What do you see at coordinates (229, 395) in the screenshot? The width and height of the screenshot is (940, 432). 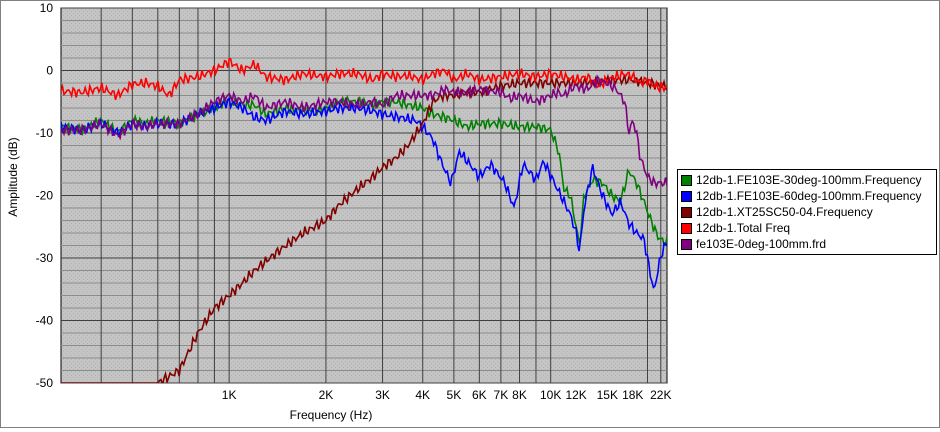 I see `x-tick-label: 1K` at bounding box center [229, 395].